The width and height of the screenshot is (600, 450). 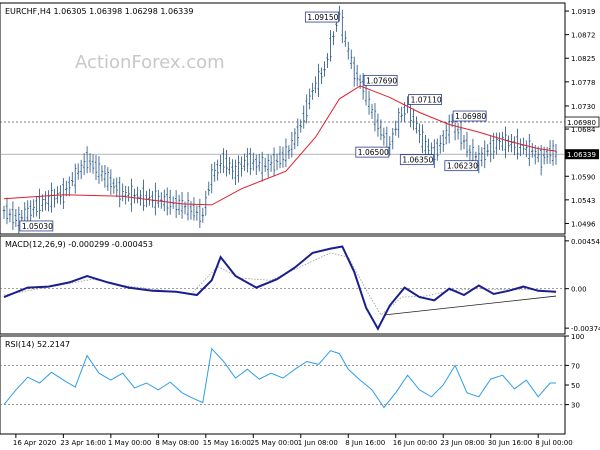 I want to click on rsi-axis-label: 30, so click(x=575, y=406).